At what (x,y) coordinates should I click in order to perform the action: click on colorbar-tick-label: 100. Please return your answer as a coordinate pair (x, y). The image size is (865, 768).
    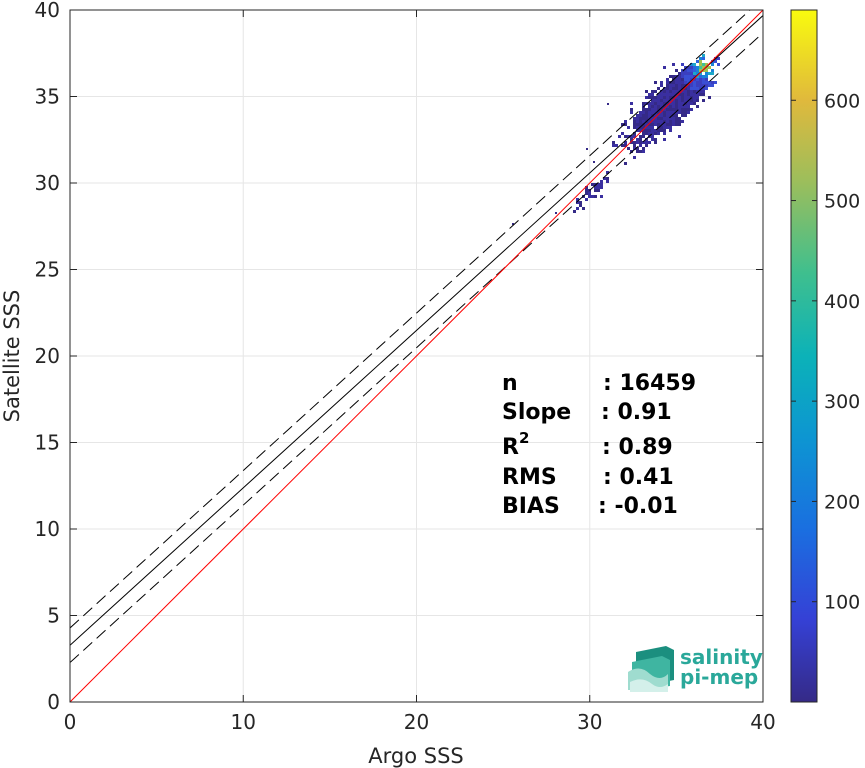
    Looking at the image, I should click on (842, 603).